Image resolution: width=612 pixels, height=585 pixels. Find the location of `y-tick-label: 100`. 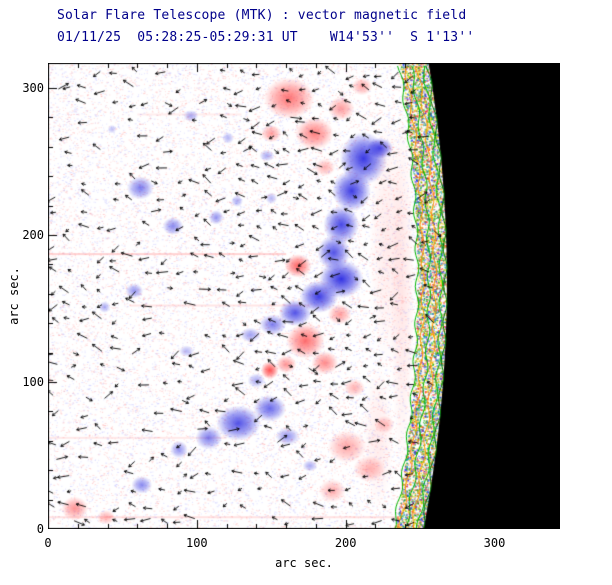

y-tick-label: 100 is located at coordinates (33, 381).